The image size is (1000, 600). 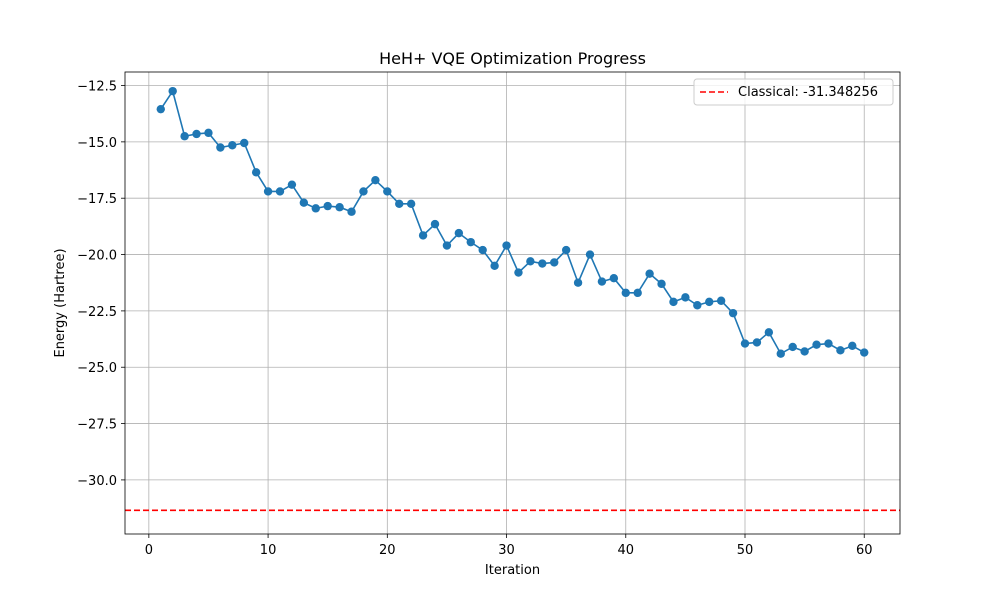 I want to click on y-tick-label: −22.5, so click(x=97, y=312).